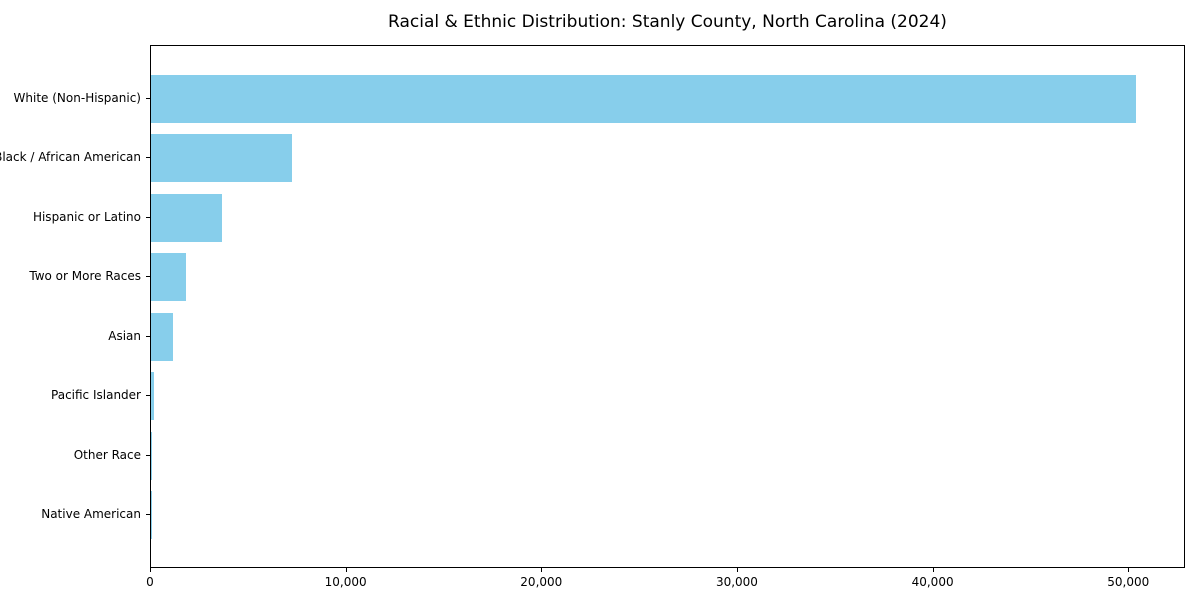 The image size is (1200, 600). What do you see at coordinates (1128, 582) in the screenshot?
I see `x-tick-label: 50,000` at bounding box center [1128, 582].